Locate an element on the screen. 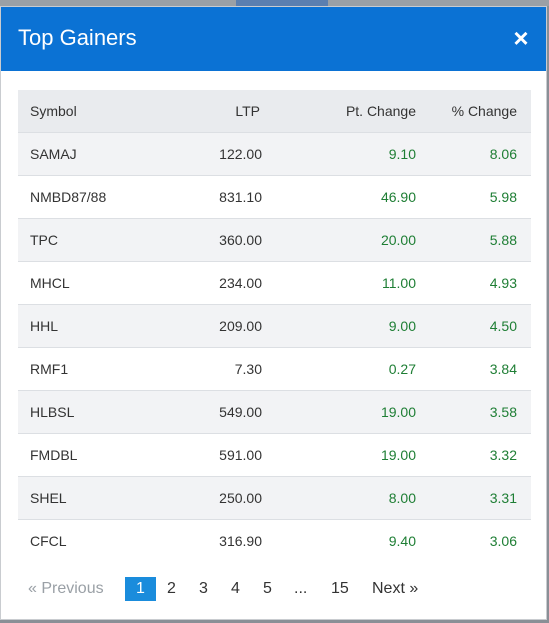 Image resolution: width=549 pixels, height=623 pixels. table-header-row: Symbol LTP Pt. Change % Change is located at coordinates (274, 111).